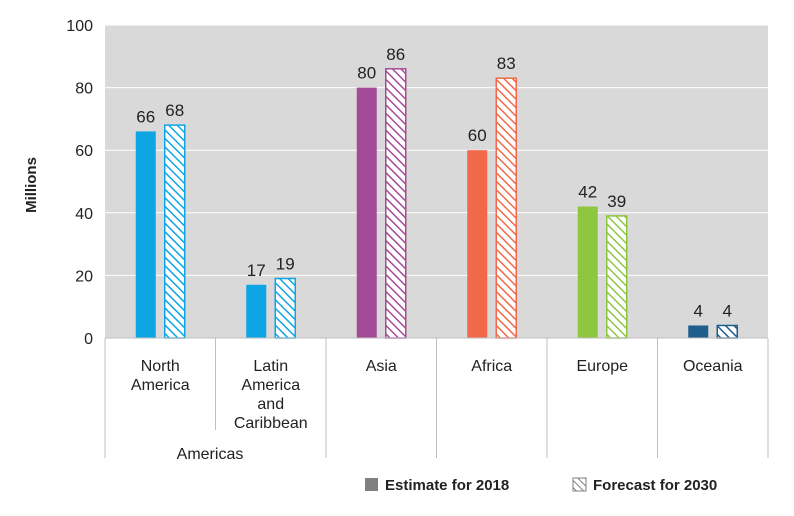 The image size is (794, 516). Describe the element at coordinates (145, 116) in the screenshot. I see `data-label-estimate: 66` at that location.